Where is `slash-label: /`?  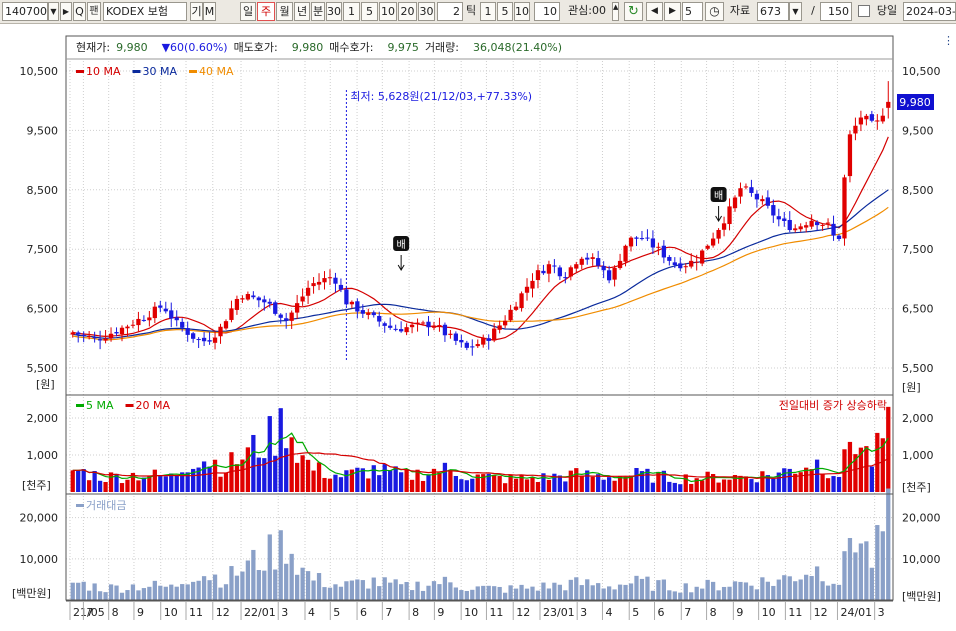 slash-label: / is located at coordinates (813, 10).